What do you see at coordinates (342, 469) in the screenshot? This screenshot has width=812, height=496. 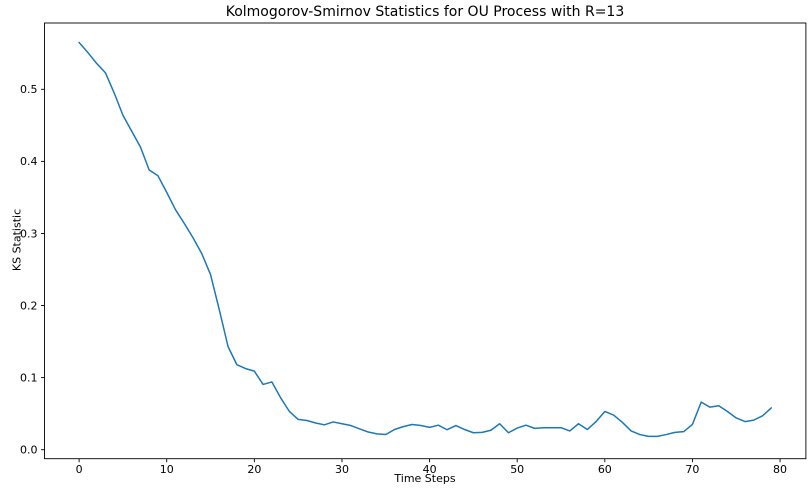 I see `x-tick-label: 30` at bounding box center [342, 469].